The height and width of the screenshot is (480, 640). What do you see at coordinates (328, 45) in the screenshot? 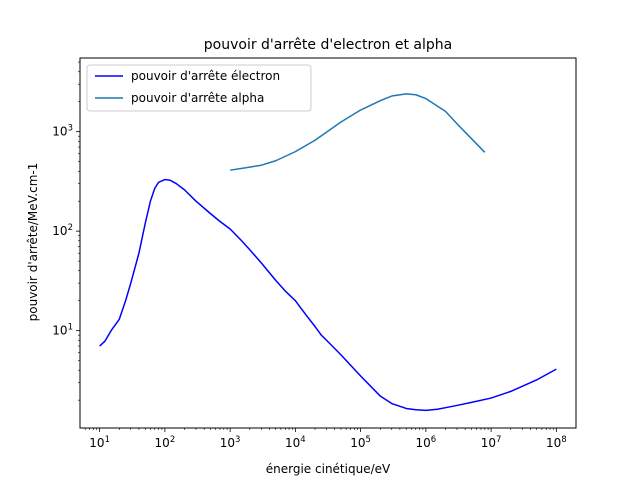
I see `chart-title: pouvoir d'arrête d'electron et alpha` at bounding box center [328, 45].